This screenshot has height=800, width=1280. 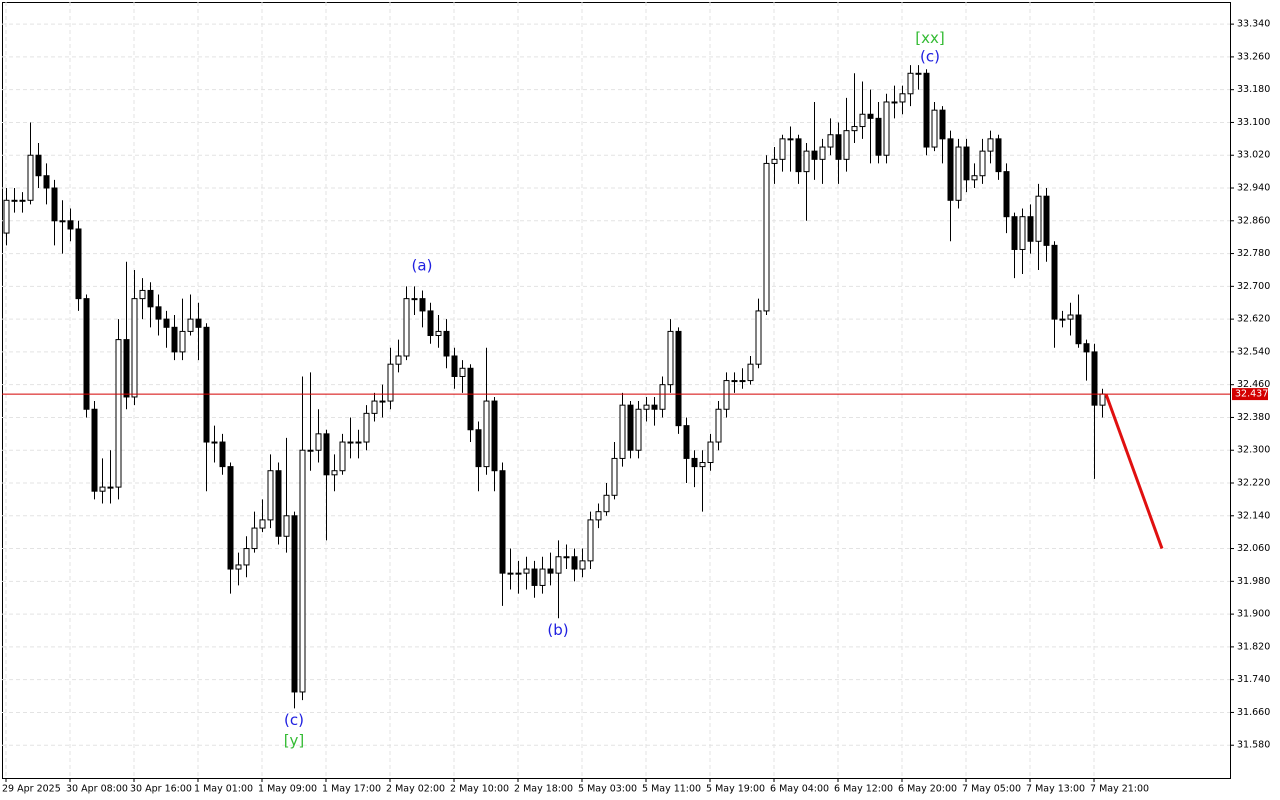 What do you see at coordinates (1253, 155) in the screenshot?
I see `y-tick-label: 33.020` at bounding box center [1253, 155].